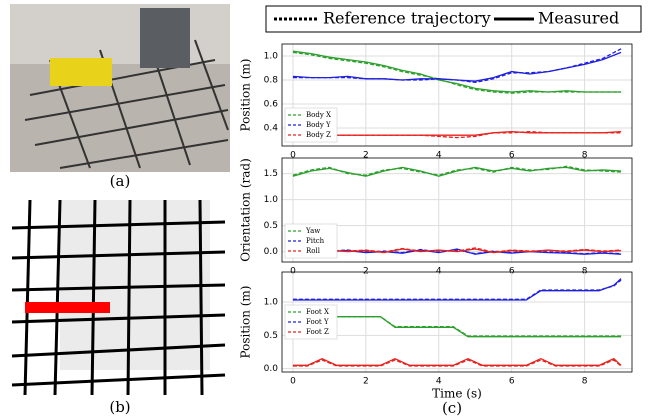 This screenshot has width=649, height=418. What do you see at coordinates (452, 408) in the screenshot?
I see `caption: (c)` at bounding box center [452, 408].